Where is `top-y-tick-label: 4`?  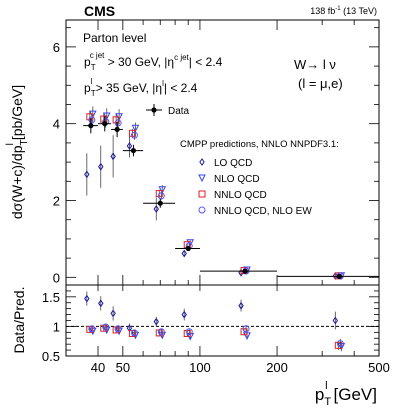
top-y-tick-label: 4 is located at coordinates (56, 124).